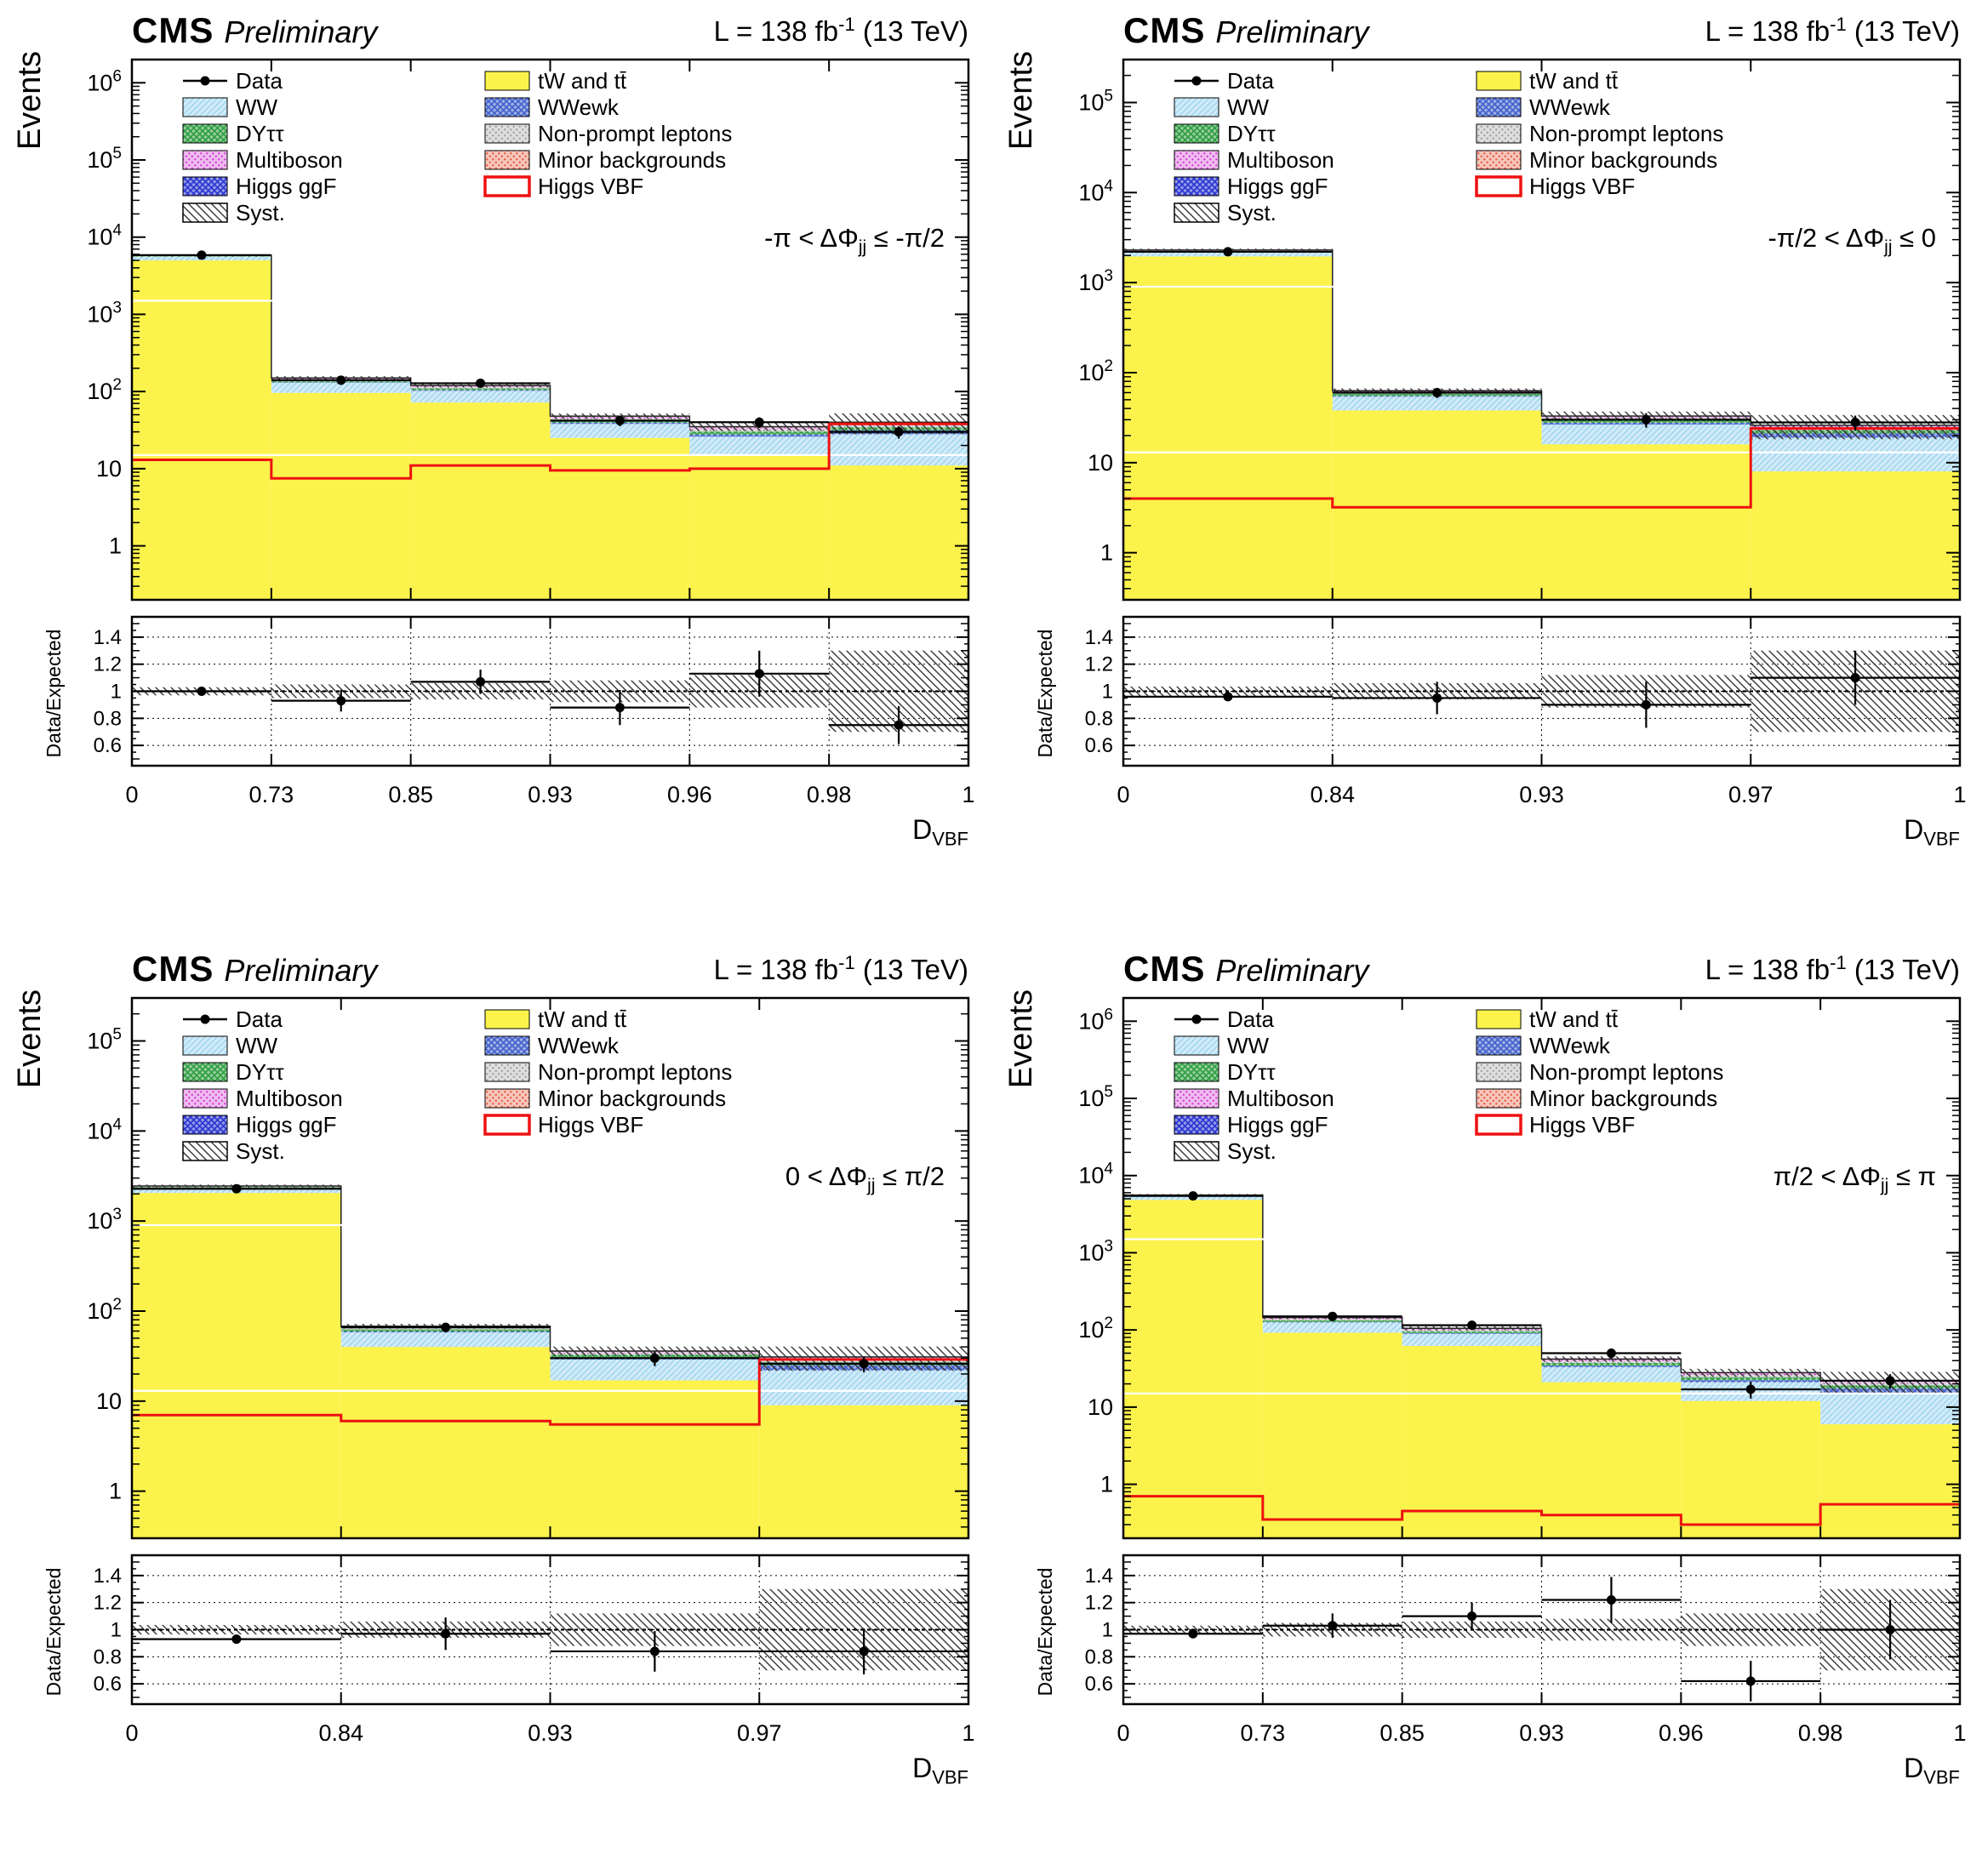 Image resolution: width=1982 pixels, height=1876 pixels. What do you see at coordinates (104, 236) in the screenshot?
I see `svg-text: 10⁴` at bounding box center [104, 236].